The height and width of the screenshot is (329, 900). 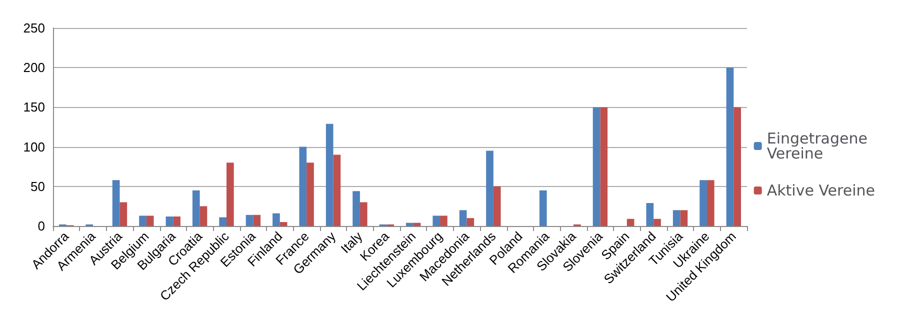 What do you see at coordinates (41, 226) in the screenshot?
I see `y-tick-label: 0` at bounding box center [41, 226].